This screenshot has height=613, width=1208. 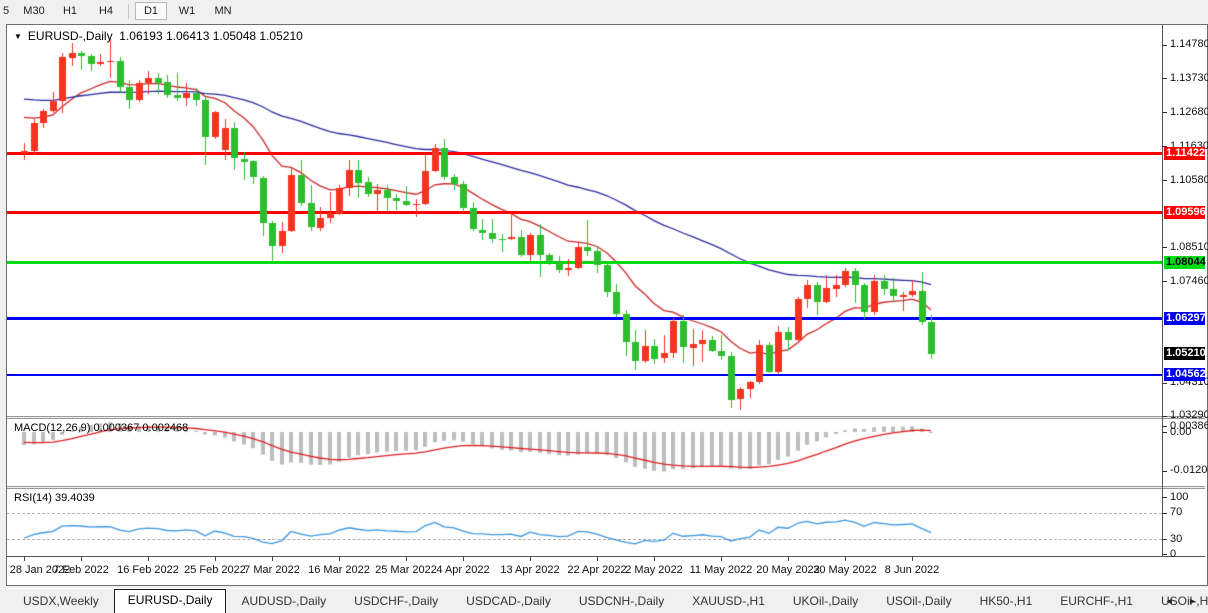 I want to click on tab-usoil-h4: USOil-,H4, so click(x=1184, y=601).